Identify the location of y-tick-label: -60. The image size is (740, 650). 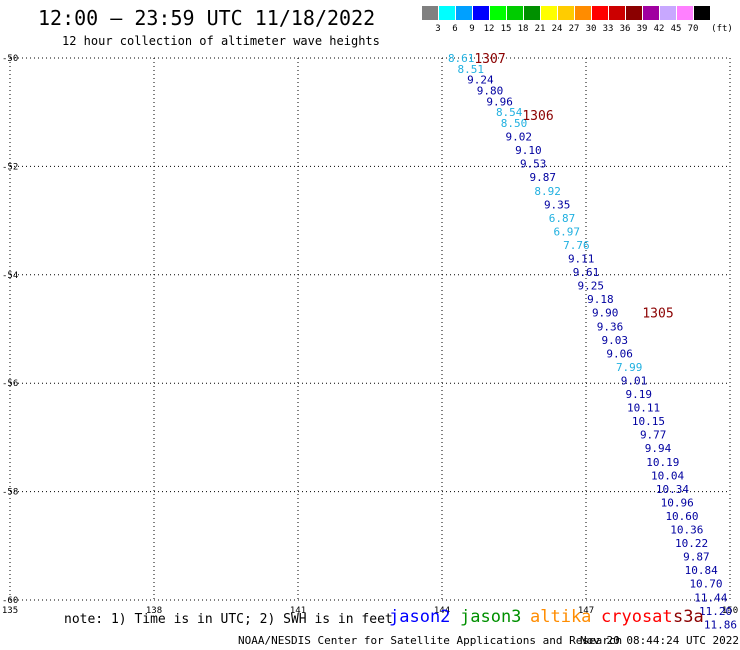
(10, 601).